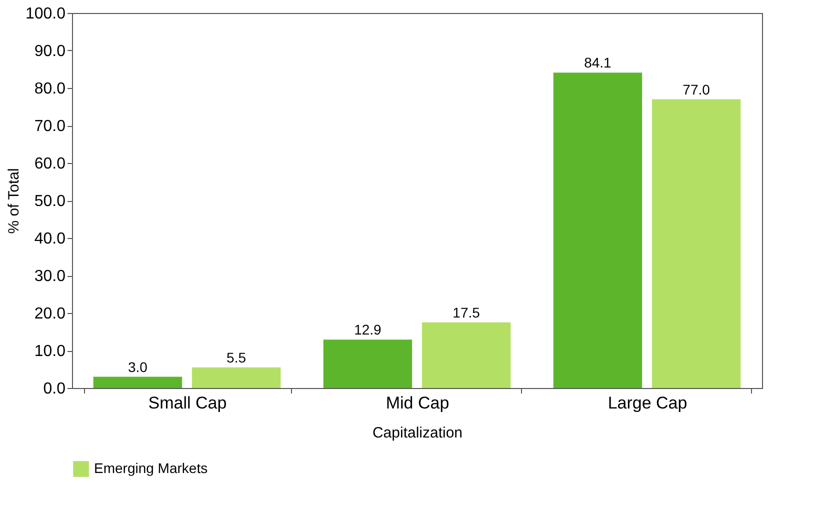  Describe the element at coordinates (13, 201) in the screenshot. I see `y-axis-title: % of Total` at that location.